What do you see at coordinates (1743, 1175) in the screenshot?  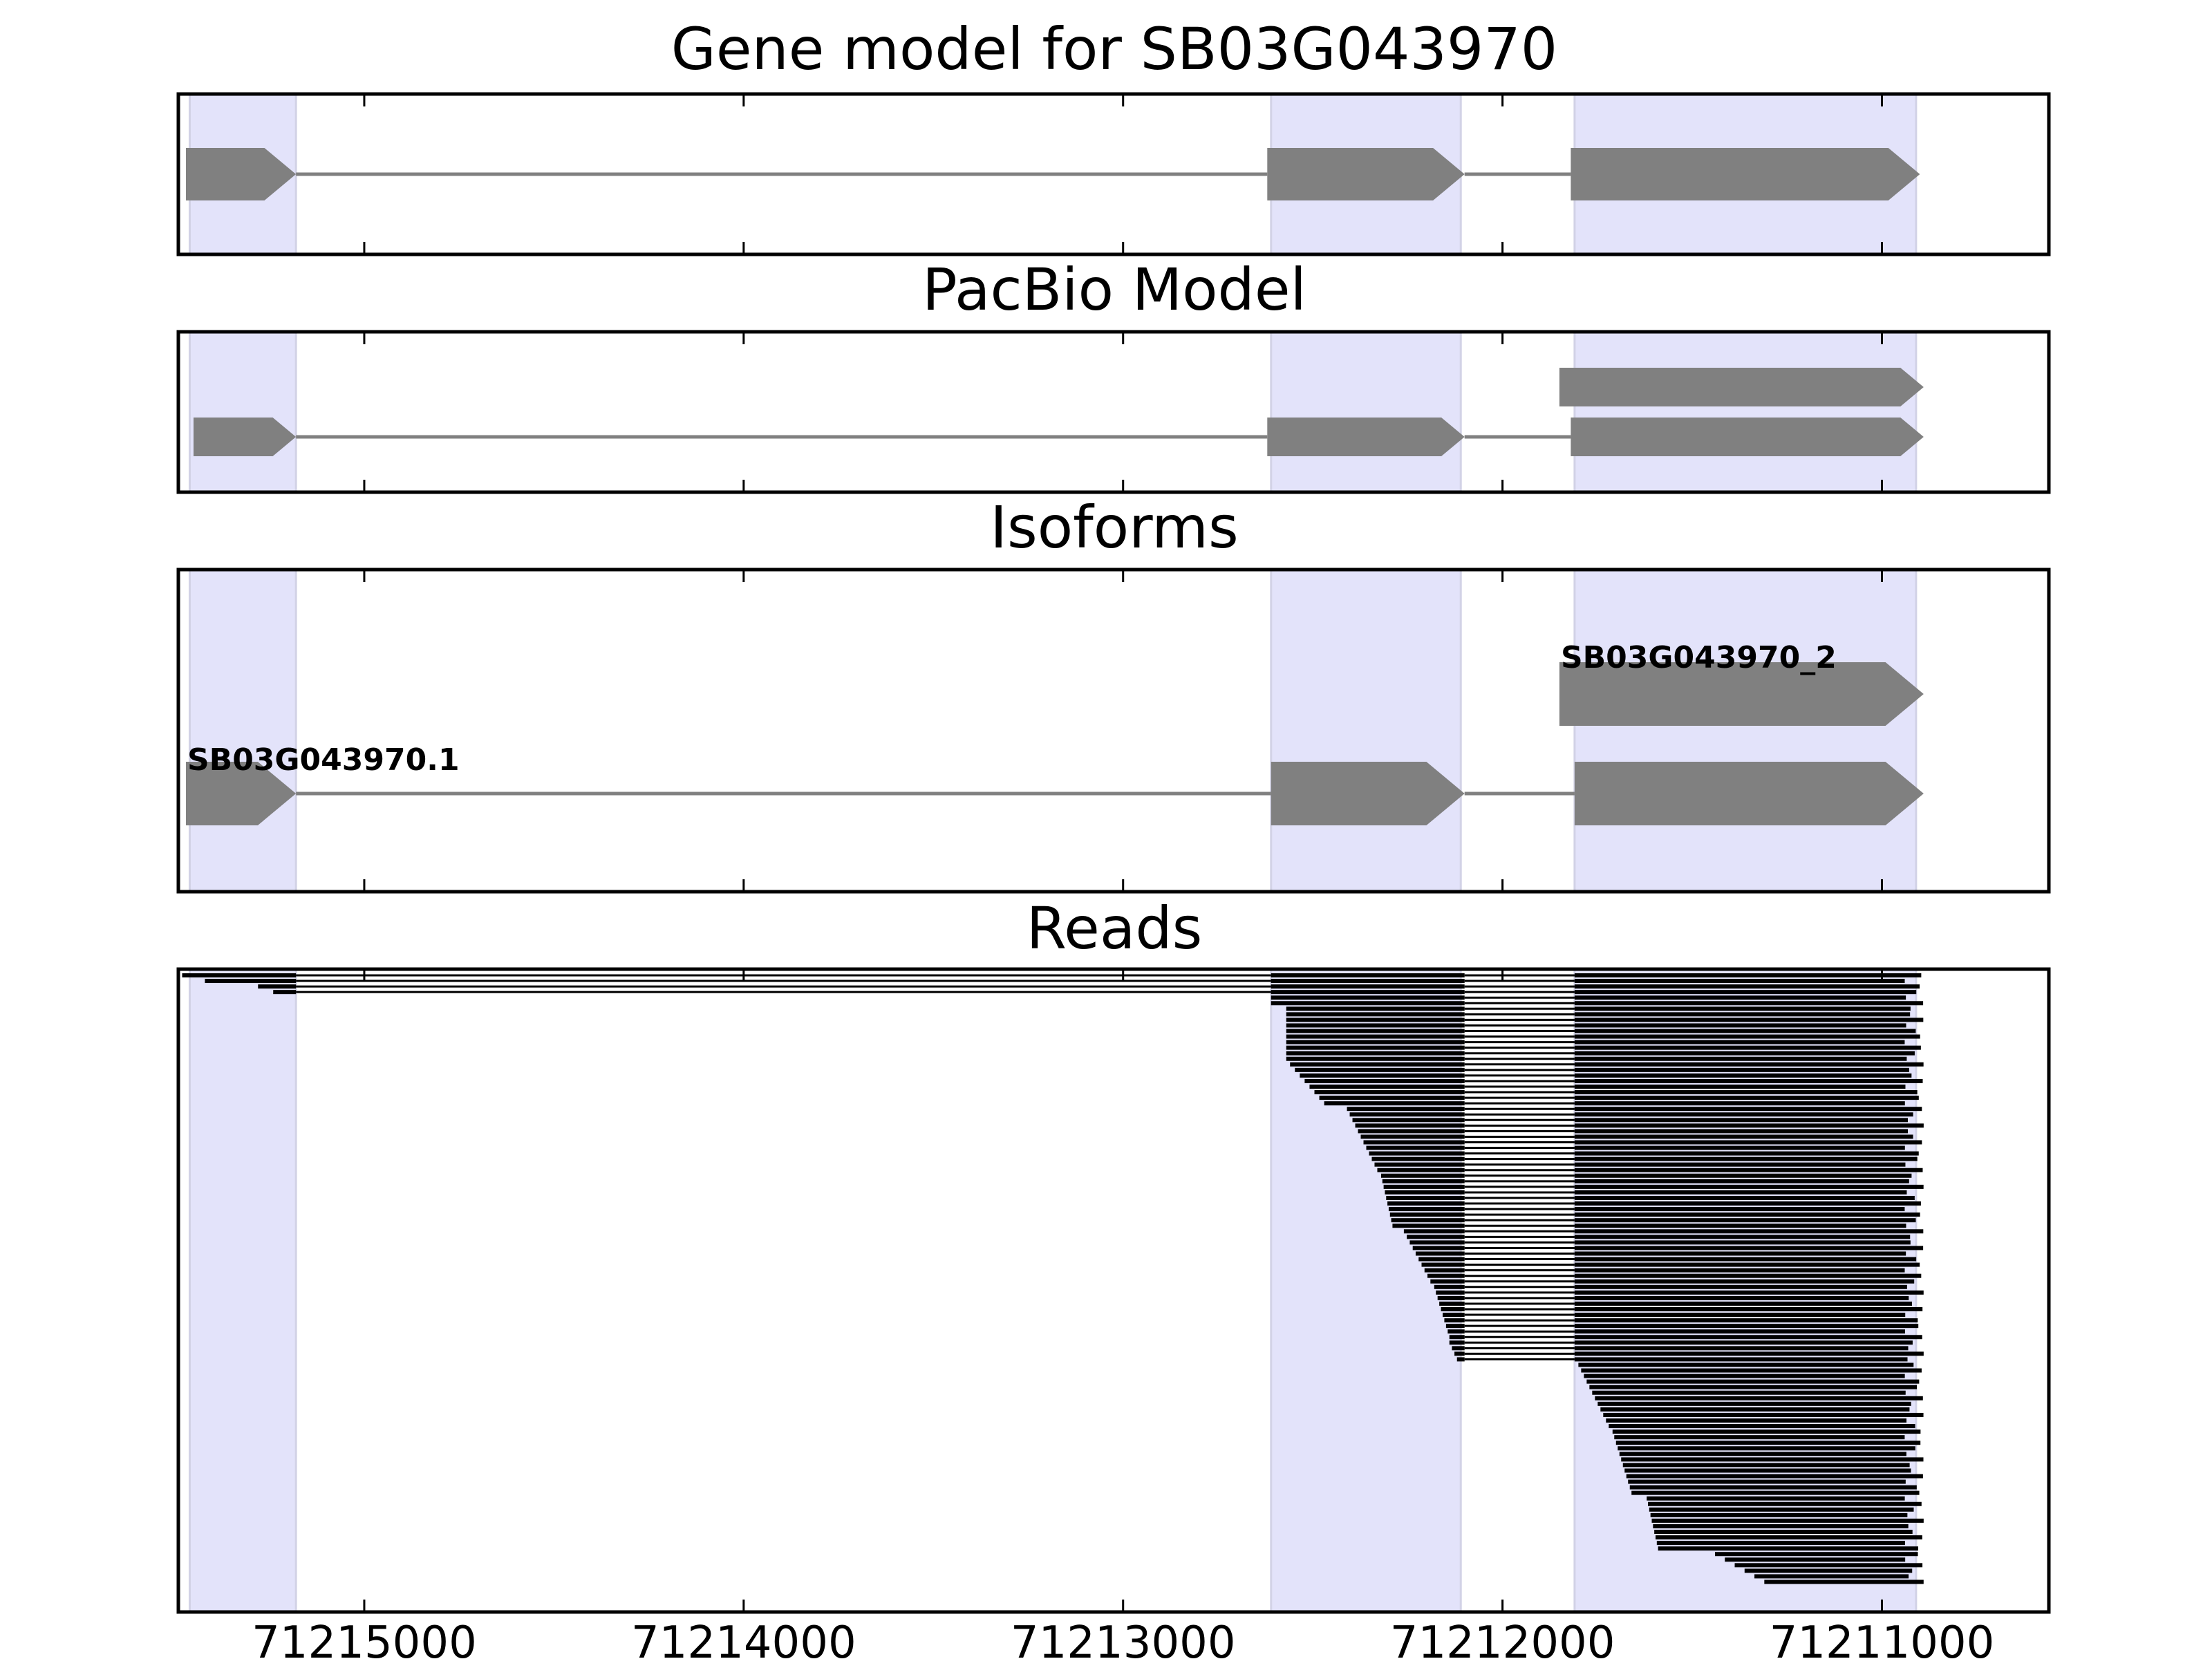 I see `read-37-exon3` at bounding box center [1743, 1175].